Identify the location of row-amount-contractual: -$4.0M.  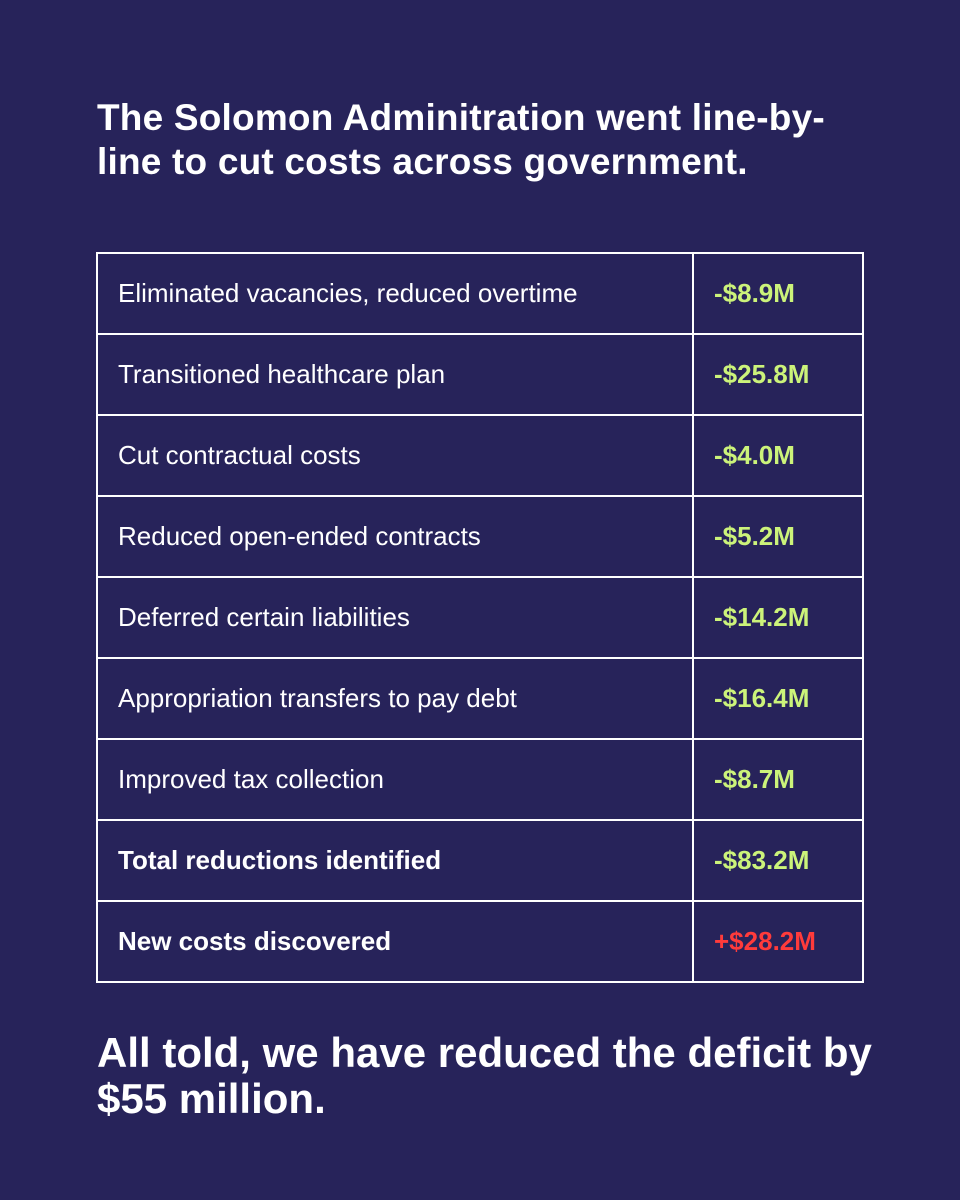
(778, 455).